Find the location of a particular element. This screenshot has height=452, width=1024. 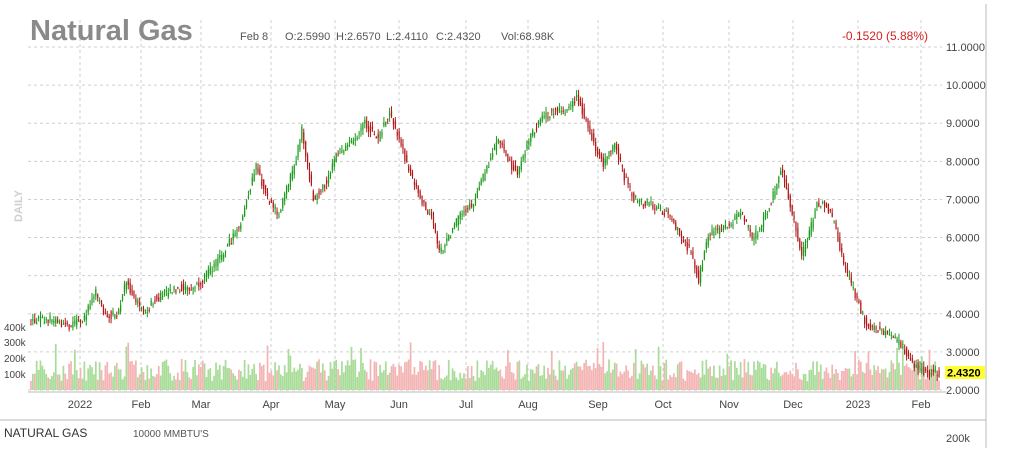

date-tick-label: Oct is located at coordinates (662, 405).